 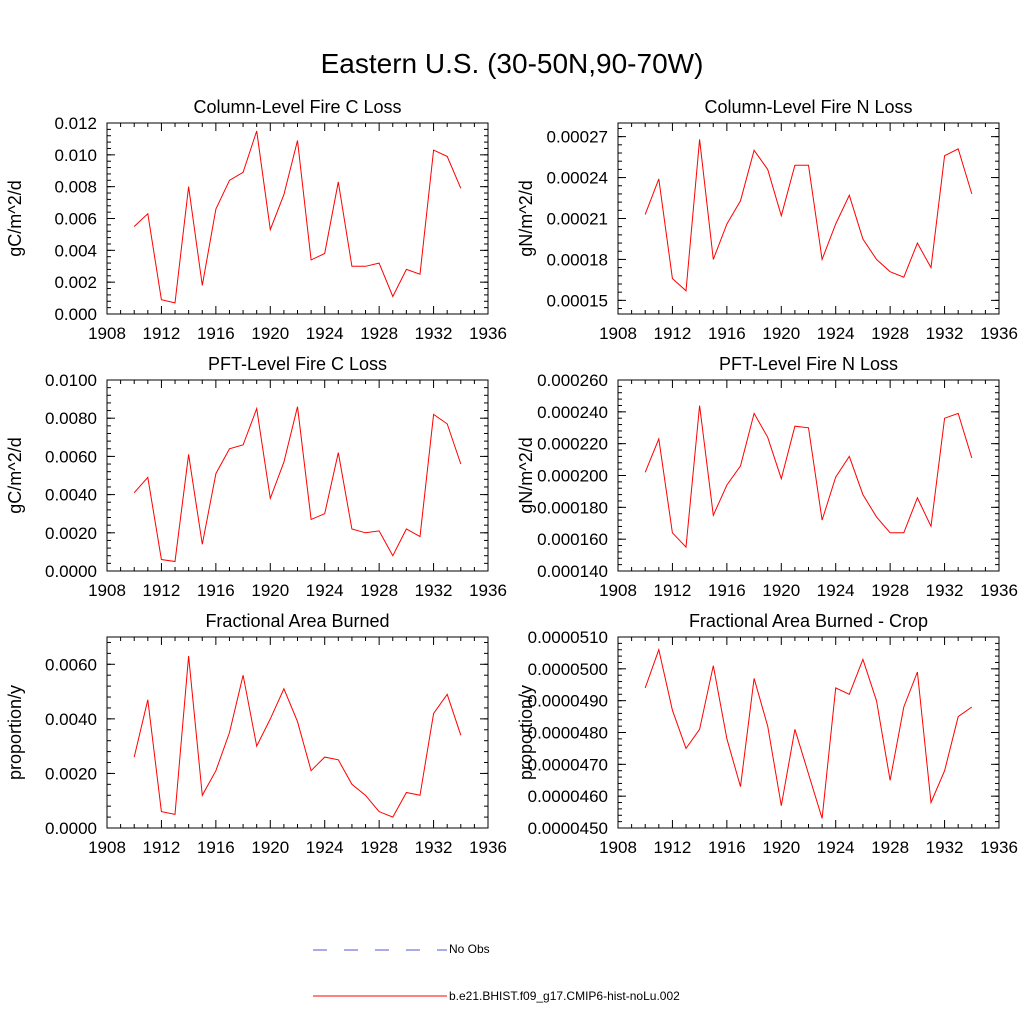 I want to click on y-tick-label: 0.00015, so click(x=577, y=300).